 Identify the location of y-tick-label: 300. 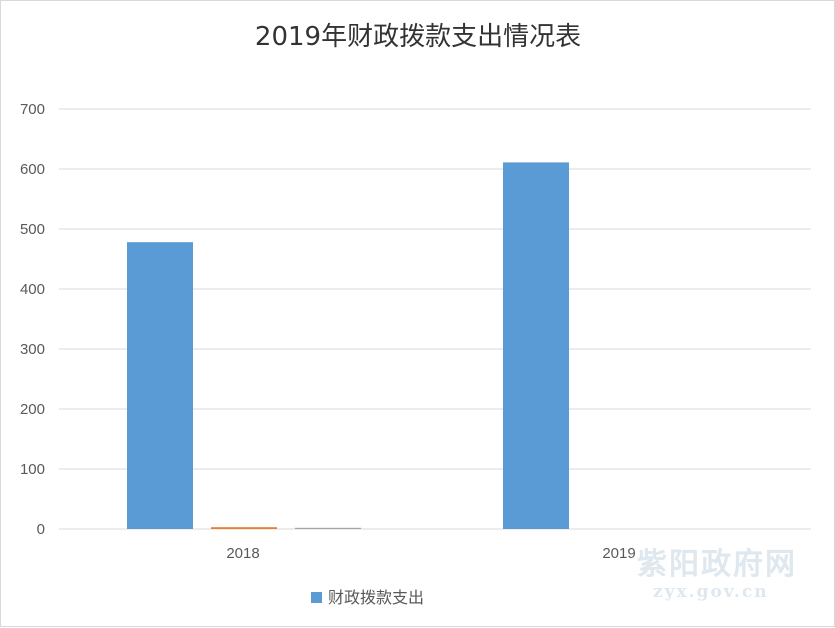
(32, 349).